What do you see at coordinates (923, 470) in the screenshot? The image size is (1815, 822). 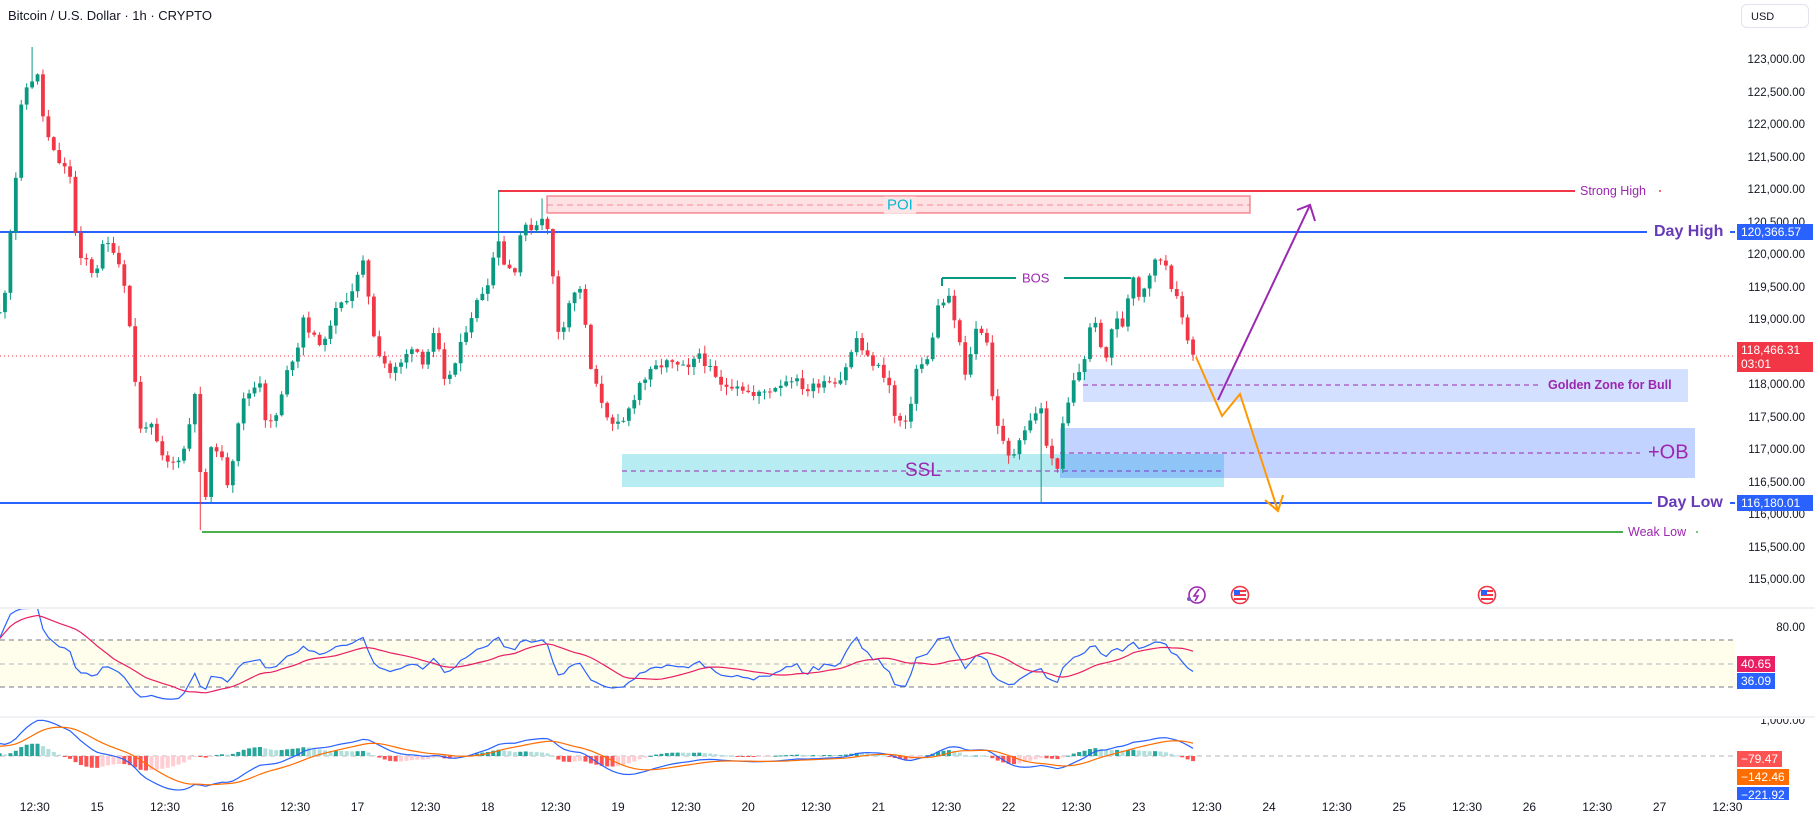 I see `ssl-label: SSL` at bounding box center [923, 470].